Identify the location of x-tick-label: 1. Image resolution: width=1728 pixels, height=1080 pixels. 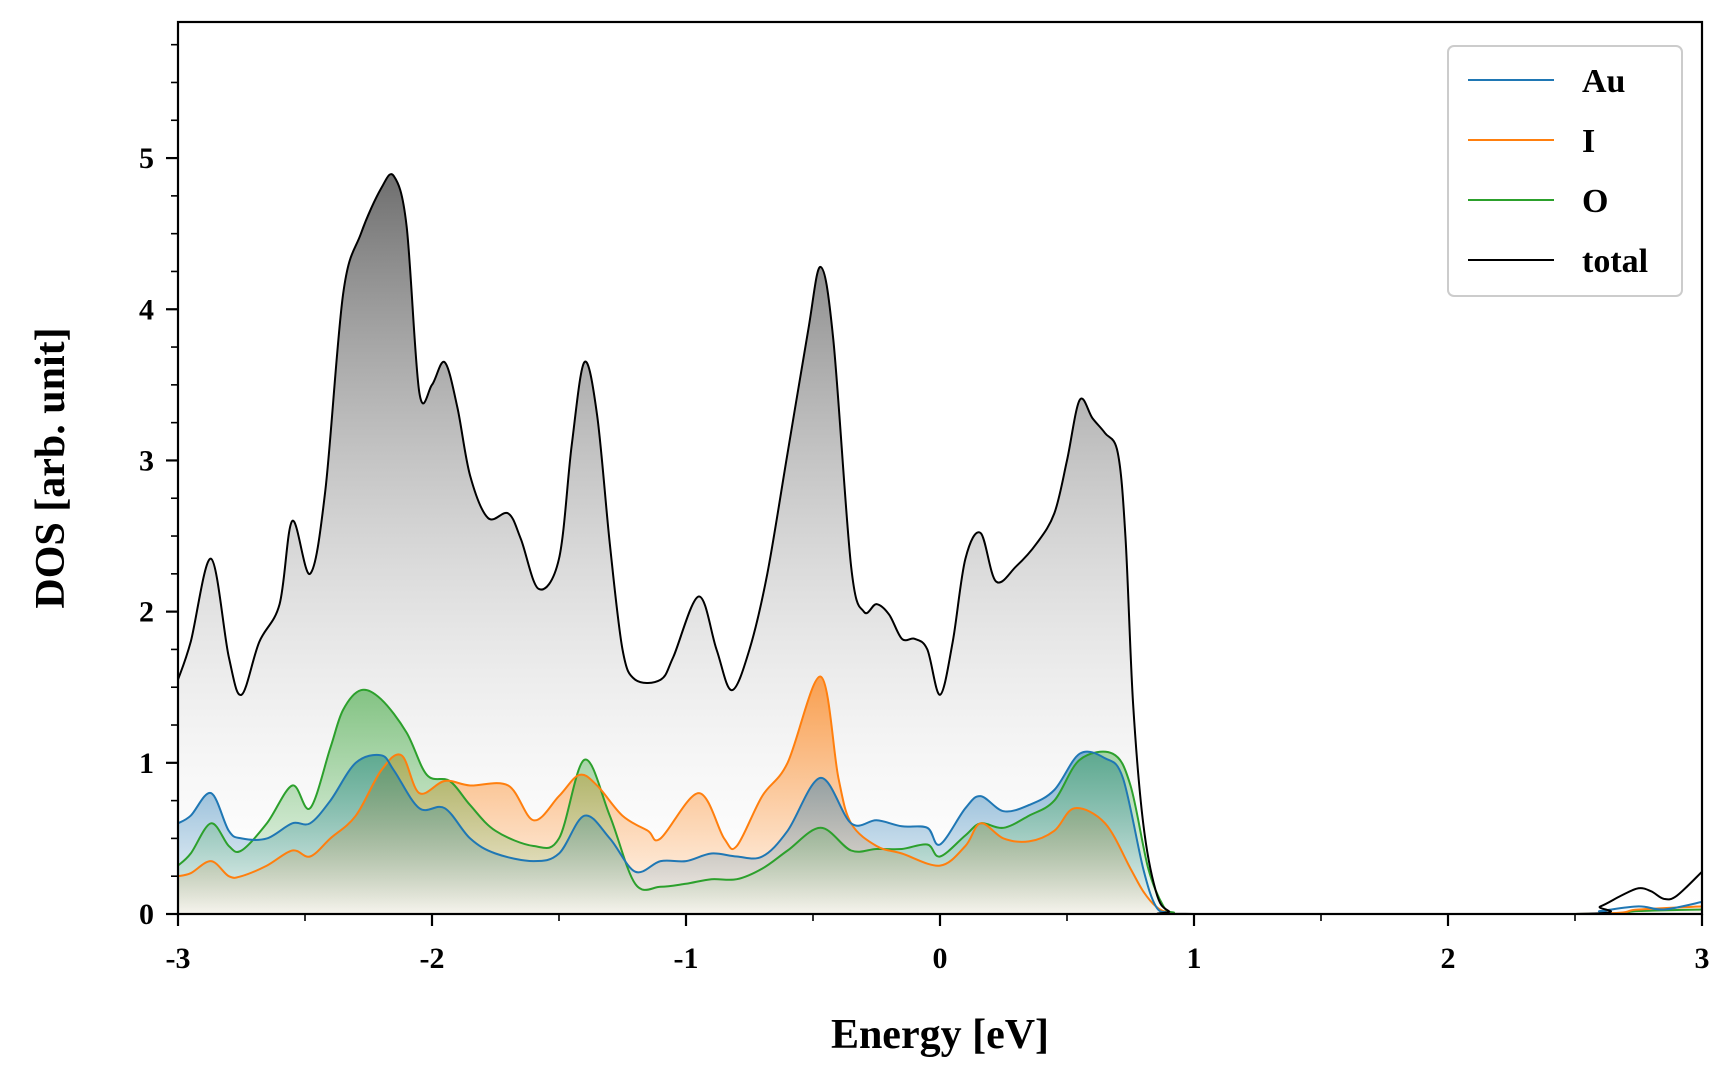
(1194, 958).